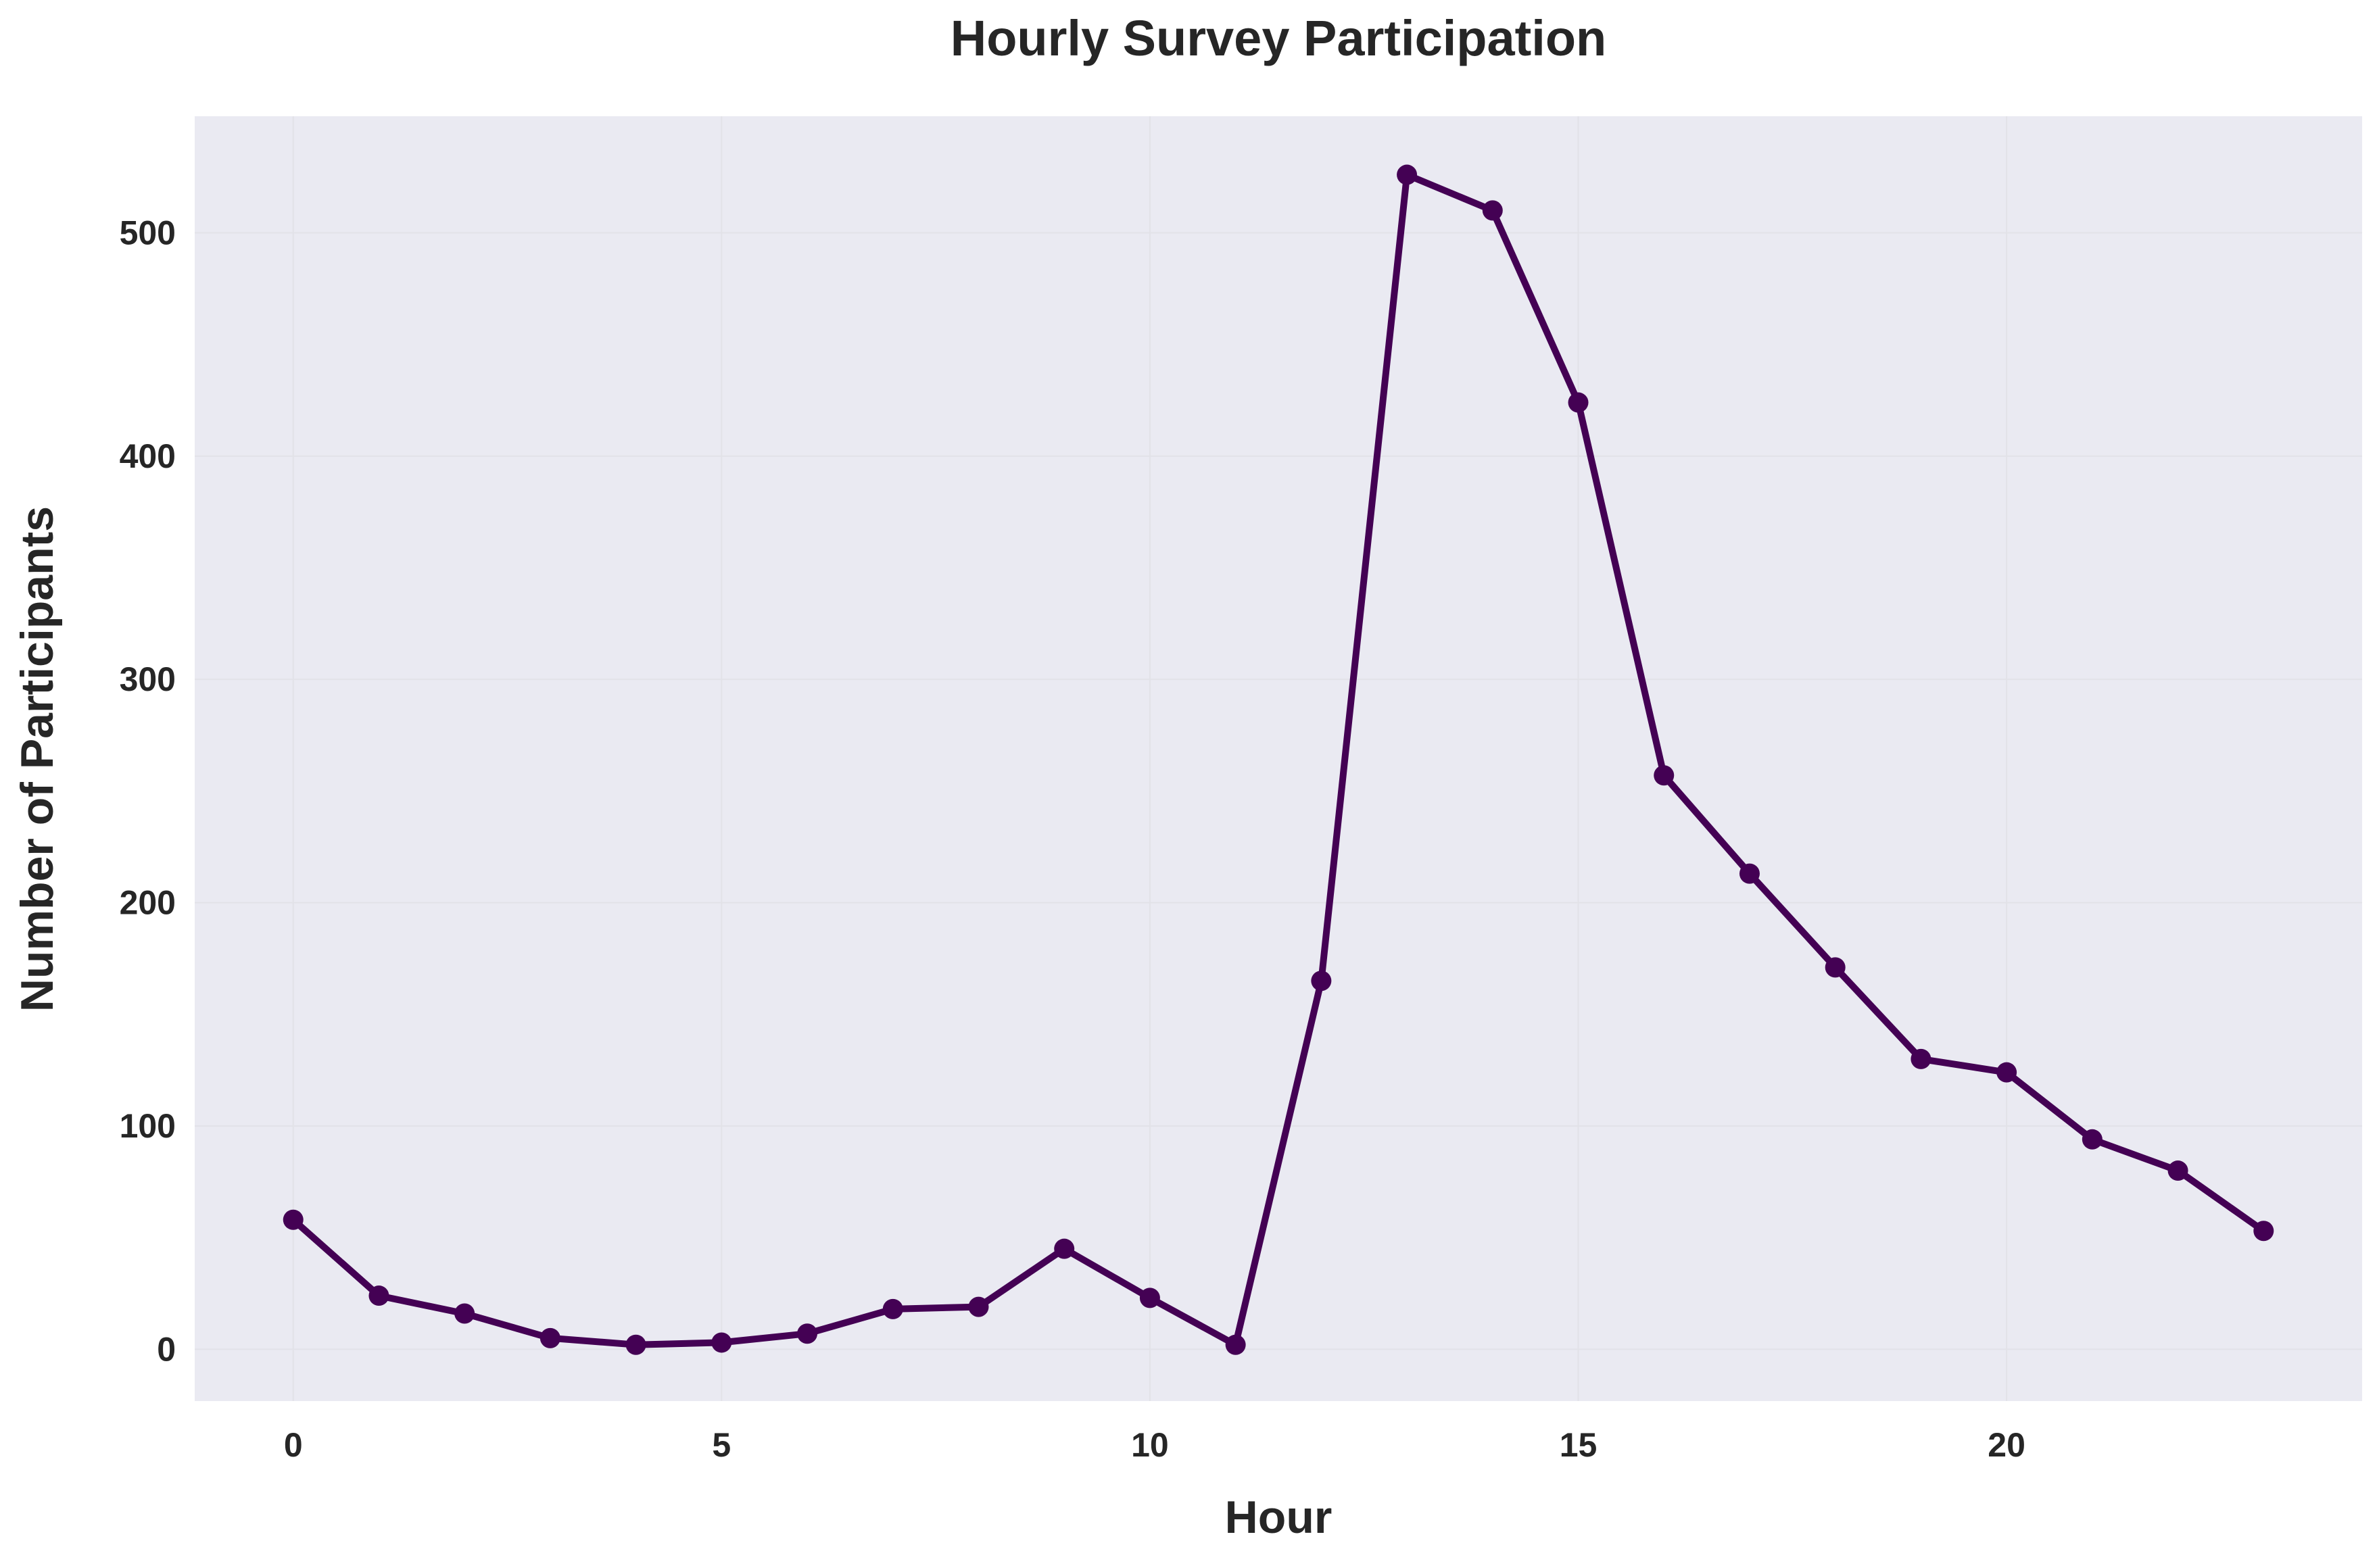  What do you see at coordinates (148, 1126) in the screenshot?
I see `y-tick-label: 100` at bounding box center [148, 1126].